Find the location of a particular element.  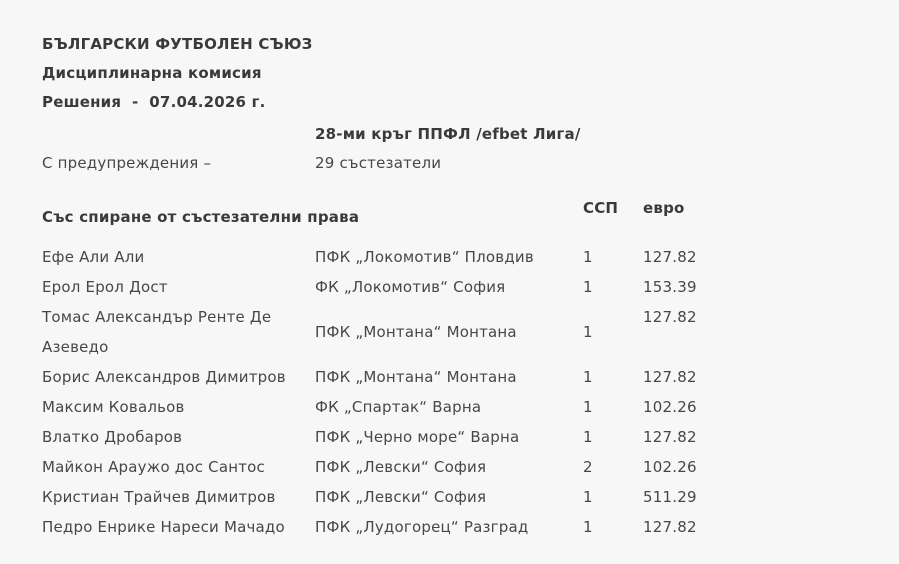

player-name: Майкон Араужо дос Сантос is located at coordinates (154, 467).